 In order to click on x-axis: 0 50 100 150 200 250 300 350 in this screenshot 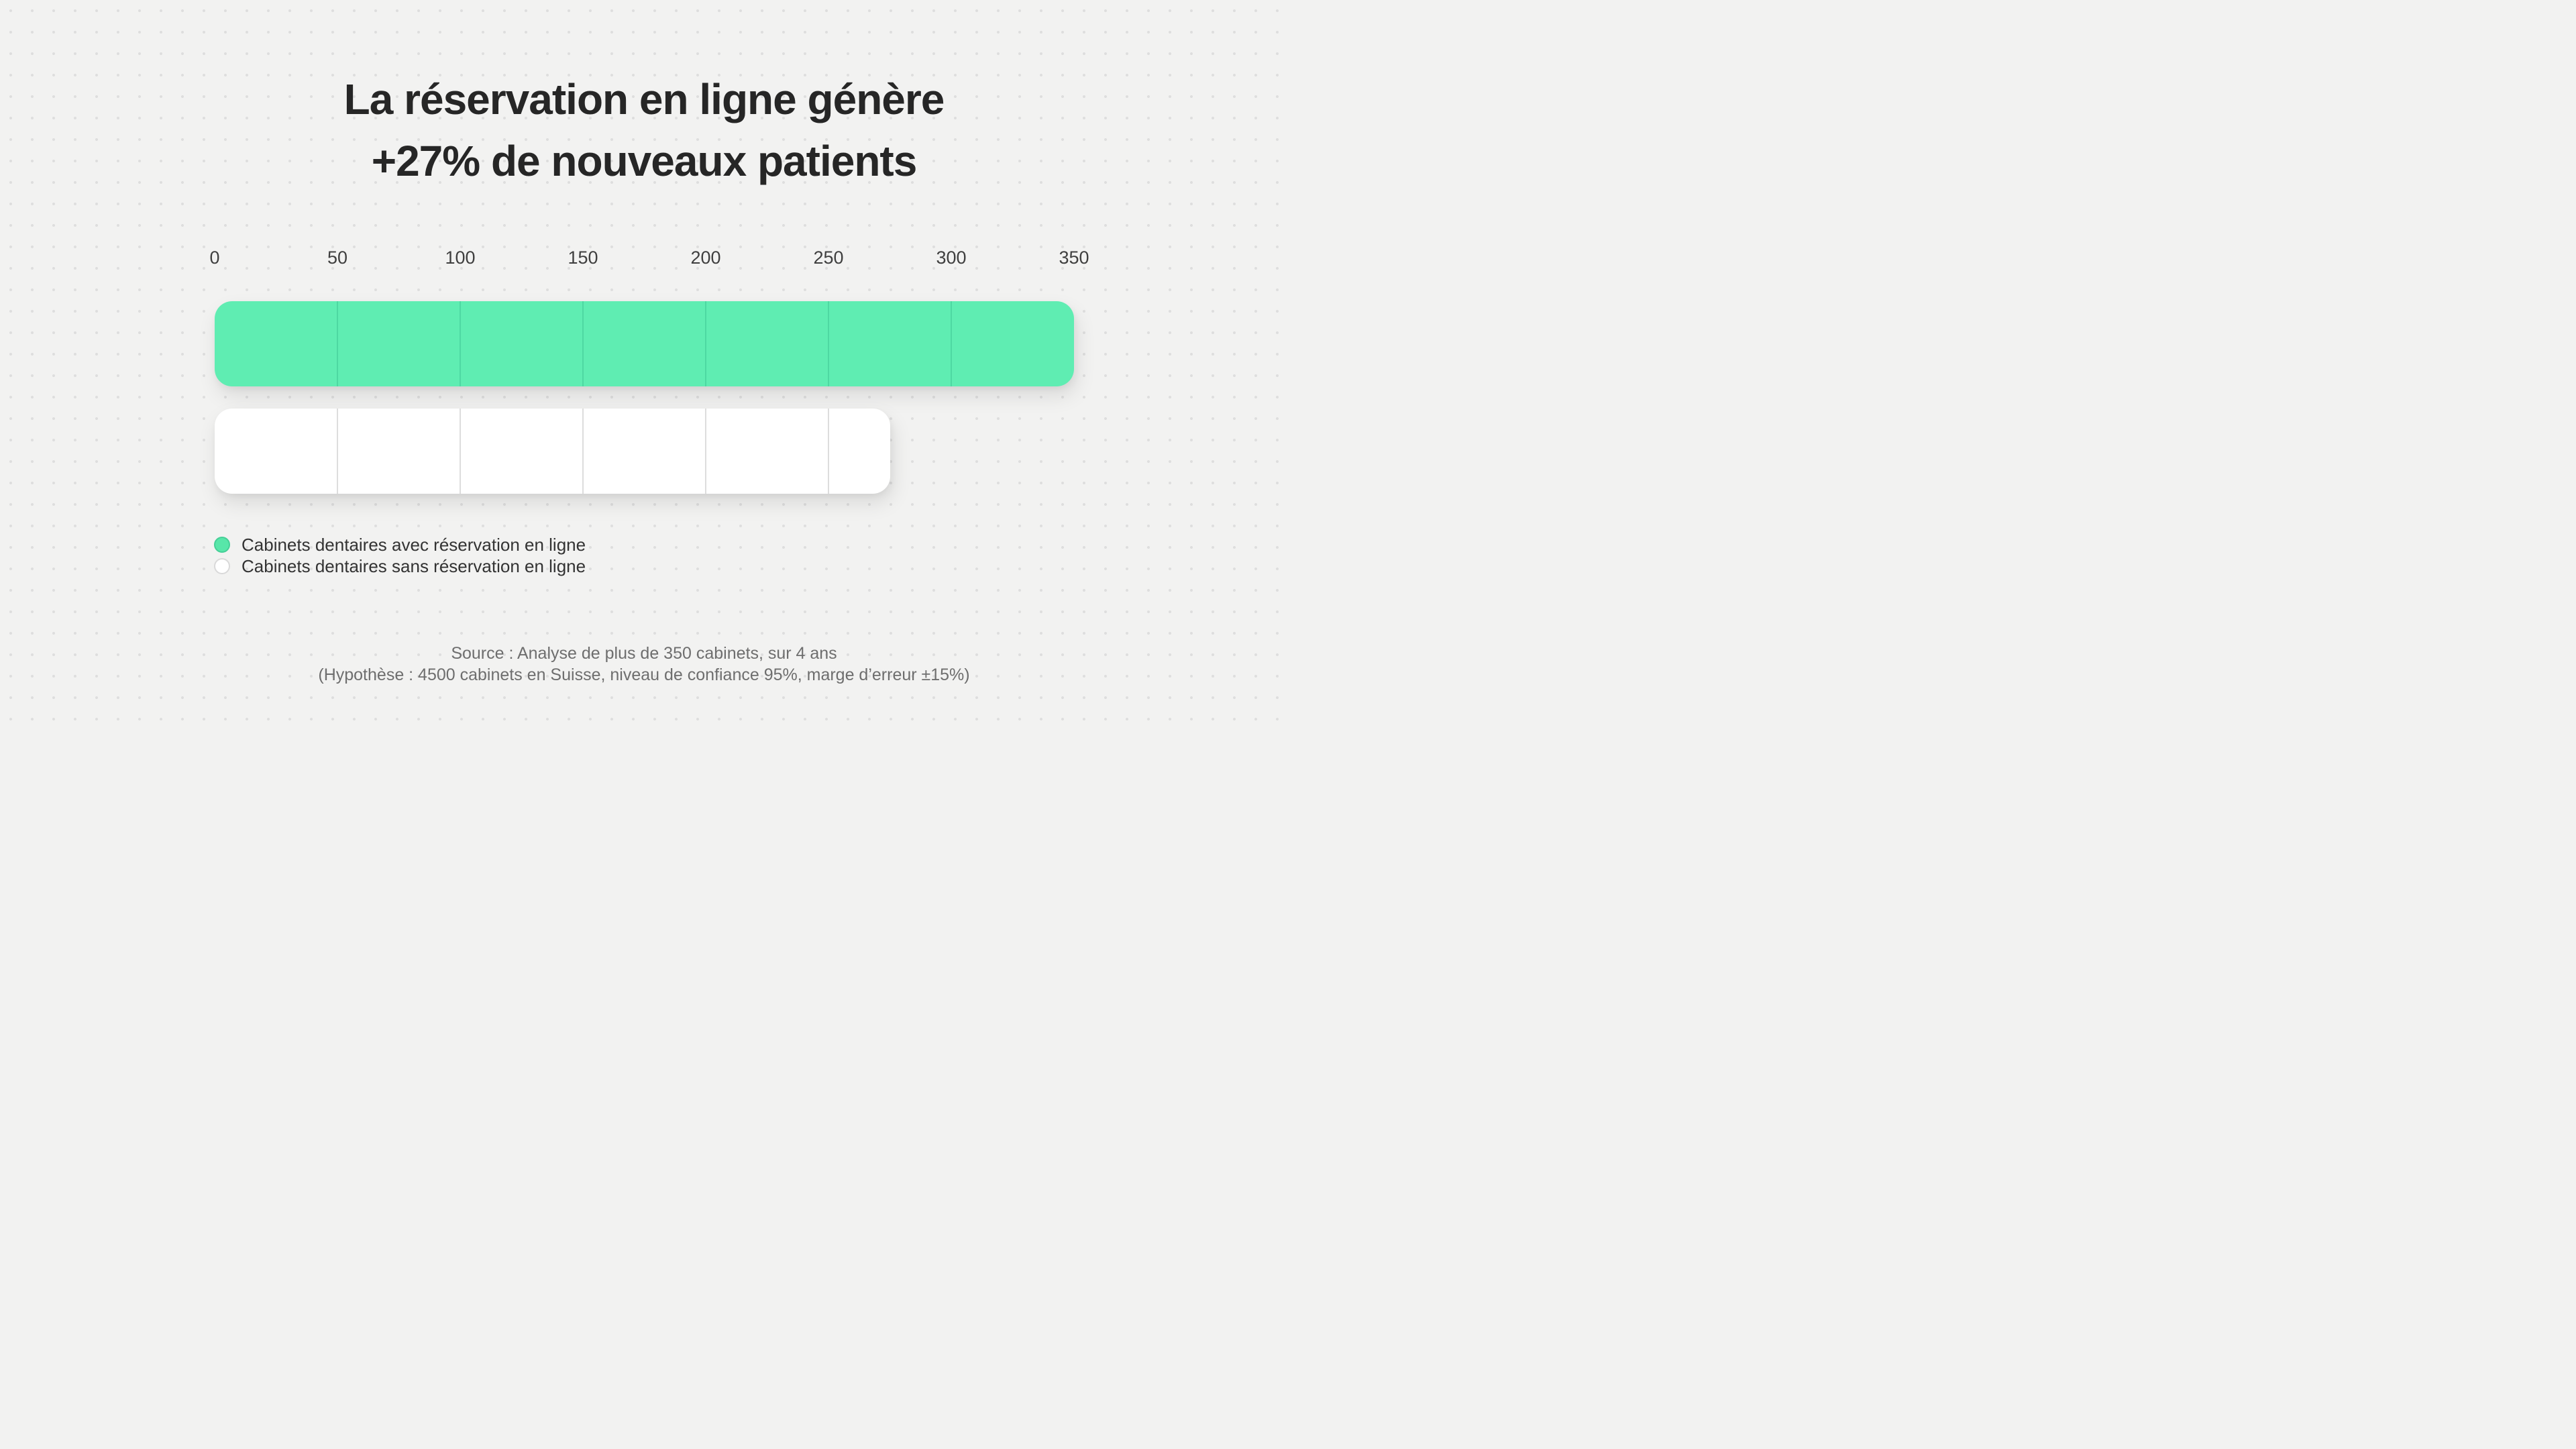, I will do `click(649, 257)`.